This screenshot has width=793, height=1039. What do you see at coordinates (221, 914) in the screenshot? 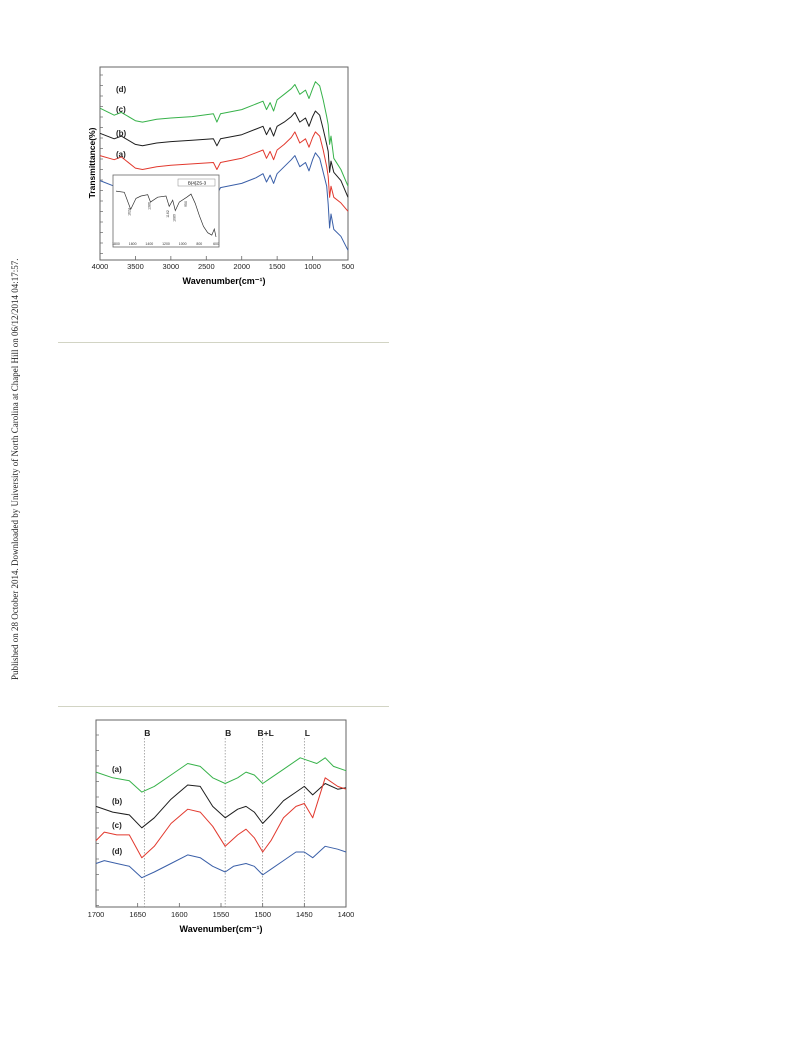
I see `chart2-xtick-label: 1550` at bounding box center [221, 914].